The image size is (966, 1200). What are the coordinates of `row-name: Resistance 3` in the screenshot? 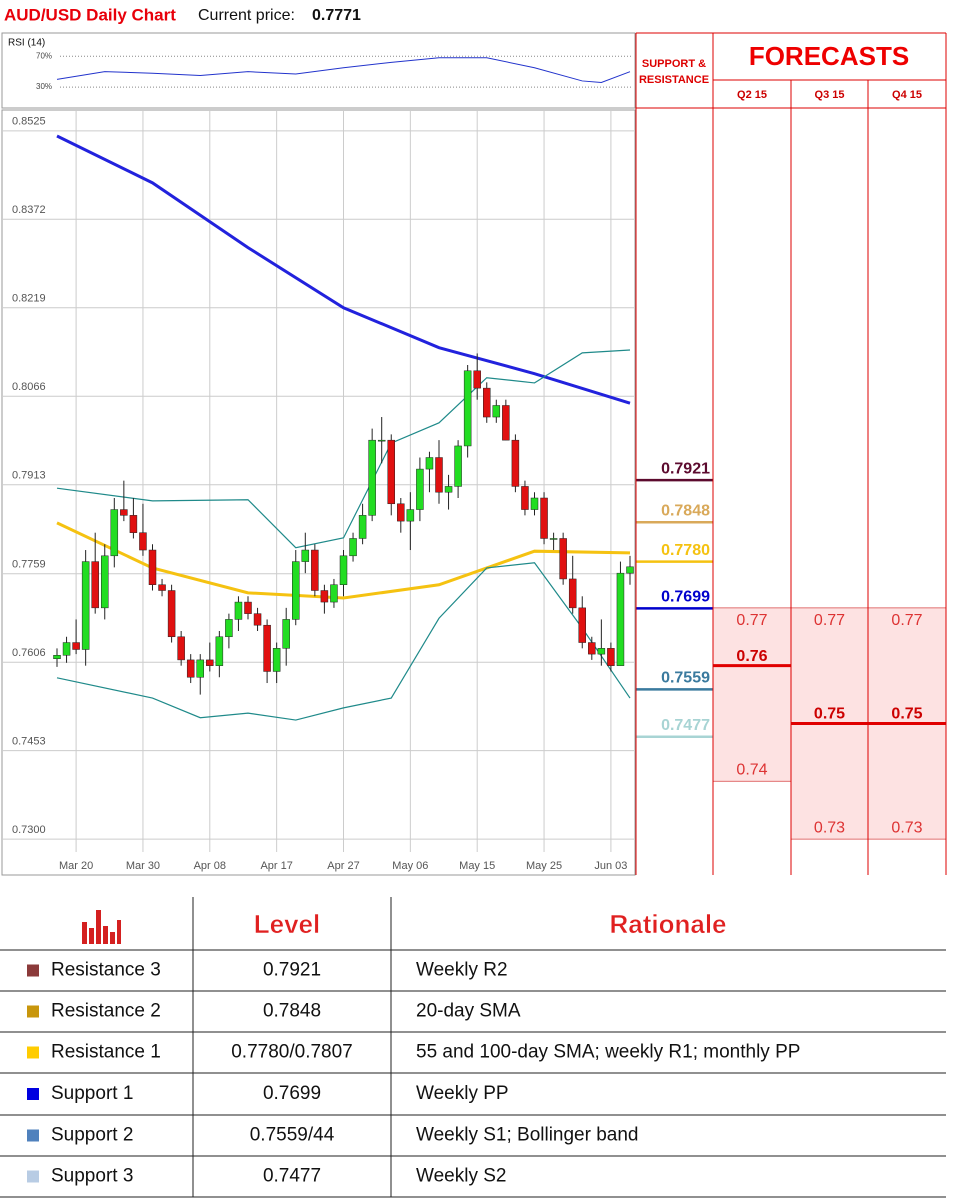 It's located at (106, 970).